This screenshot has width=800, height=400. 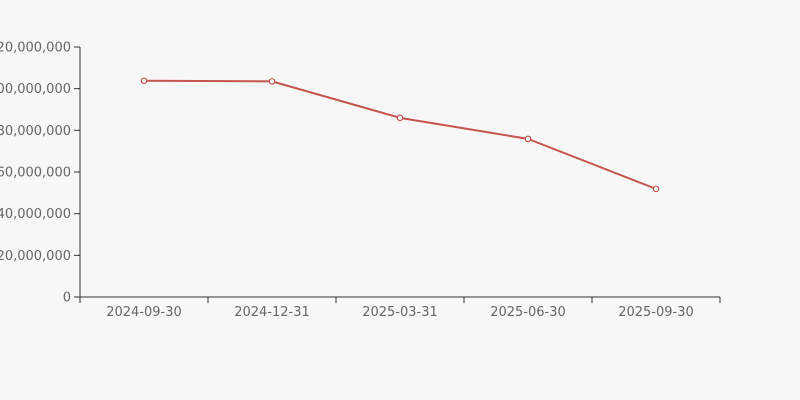 What do you see at coordinates (35, 256) in the screenshot?
I see `y-axis-label: 20,000,000` at bounding box center [35, 256].